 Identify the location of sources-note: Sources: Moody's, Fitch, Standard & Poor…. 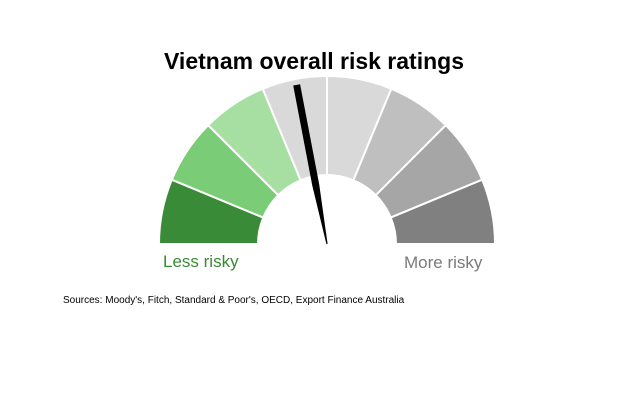
(234, 300).